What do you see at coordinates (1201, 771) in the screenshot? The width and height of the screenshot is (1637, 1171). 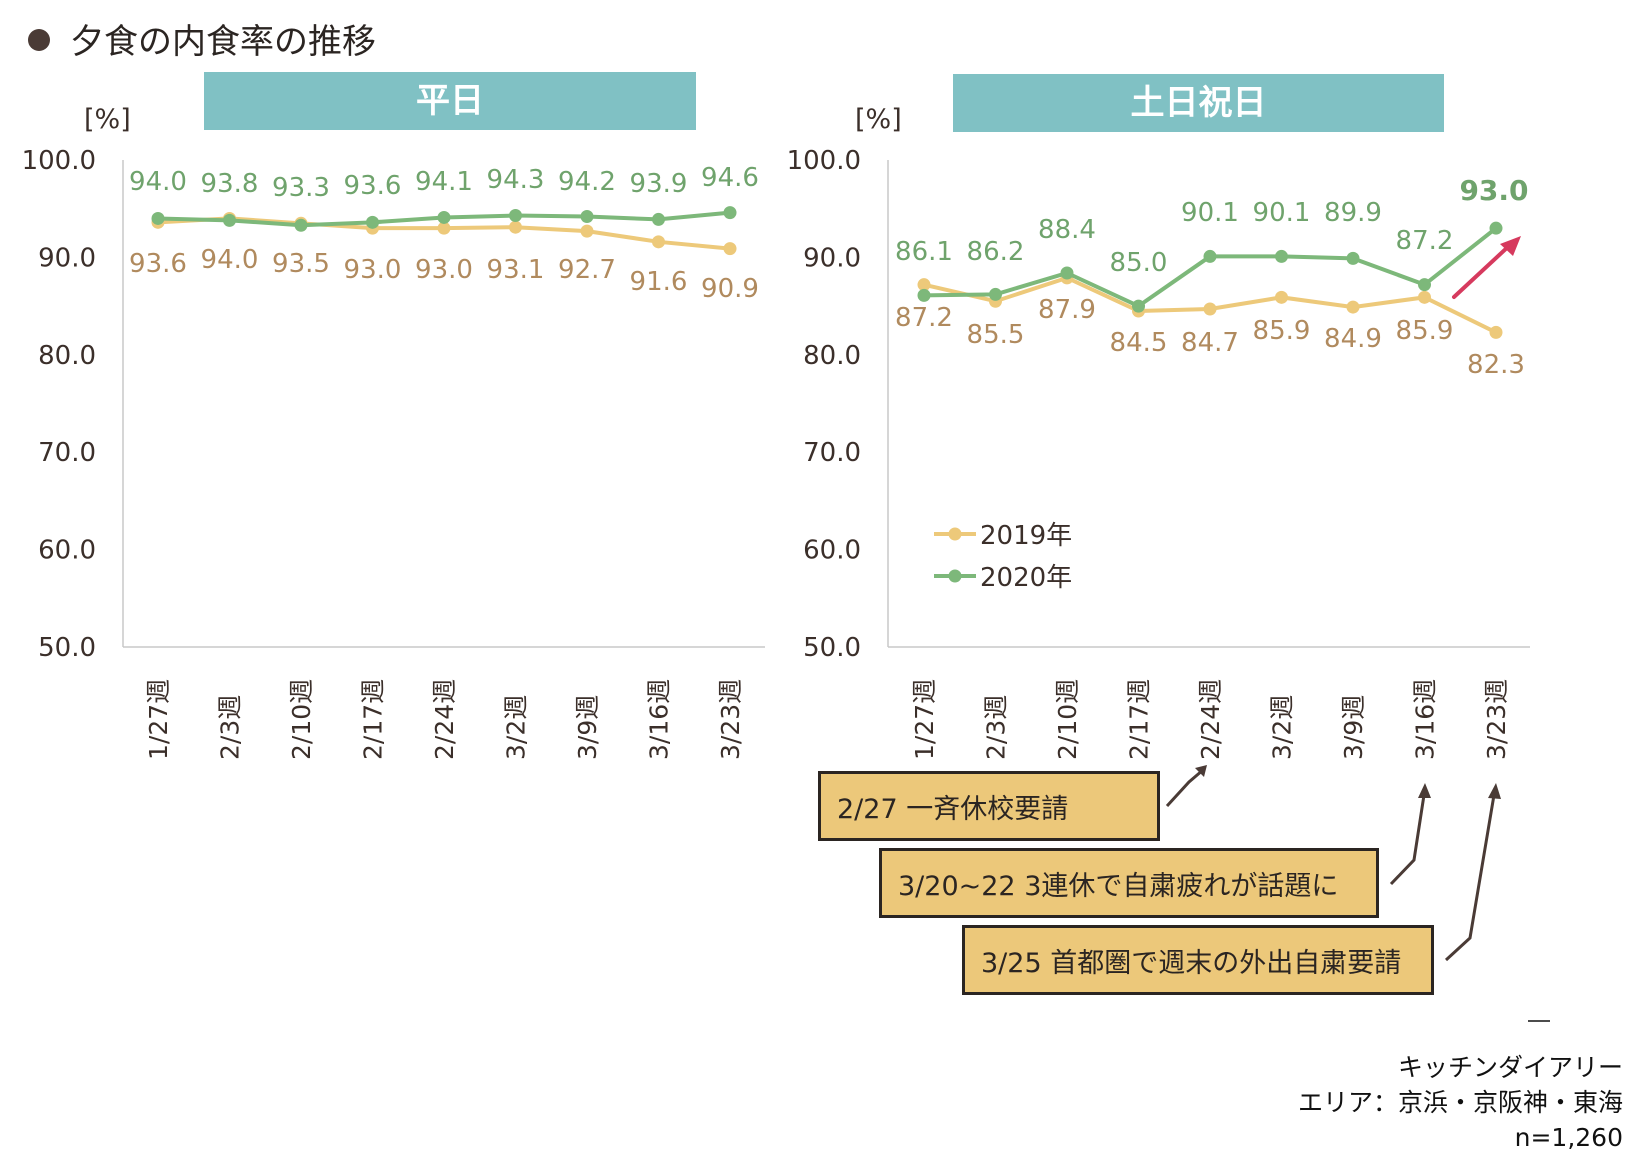 I see `annotation-arrowhead-school-closure-icon` at bounding box center [1201, 771].